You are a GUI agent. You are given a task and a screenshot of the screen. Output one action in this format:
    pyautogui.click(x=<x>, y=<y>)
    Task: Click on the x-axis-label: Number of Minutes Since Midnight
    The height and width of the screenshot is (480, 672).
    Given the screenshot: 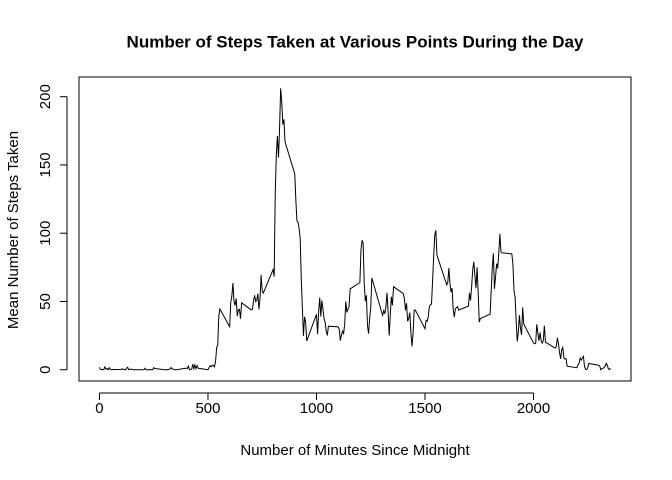 What is the action you would take?
    pyautogui.click(x=355, y=450)
    